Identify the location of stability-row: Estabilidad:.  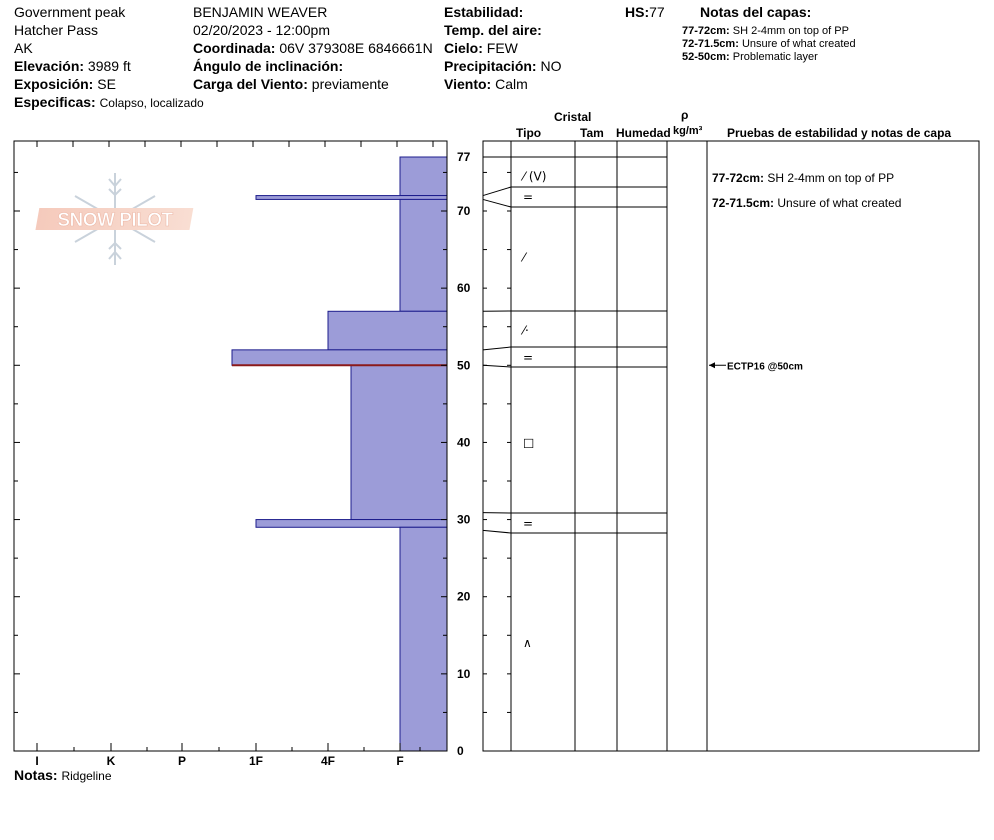
(485, 12).